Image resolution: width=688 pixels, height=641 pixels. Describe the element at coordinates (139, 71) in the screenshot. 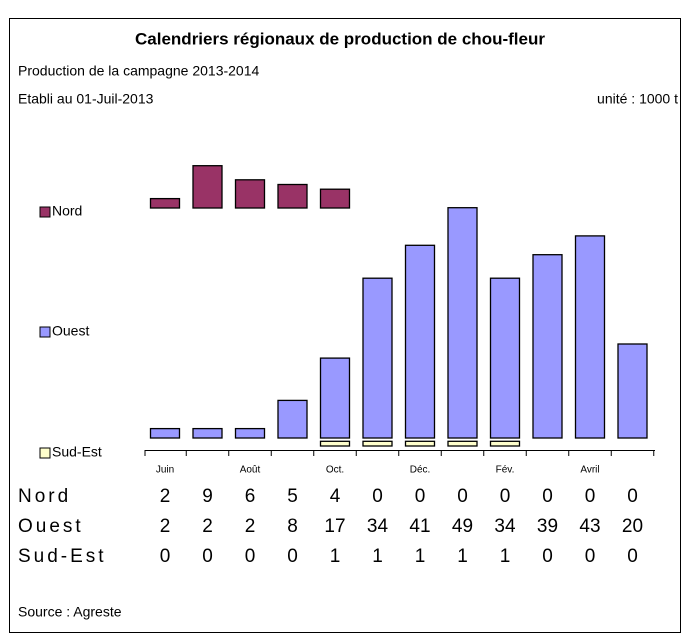

I see `subtitle: Production de la campagne 2013-2014` at that location.